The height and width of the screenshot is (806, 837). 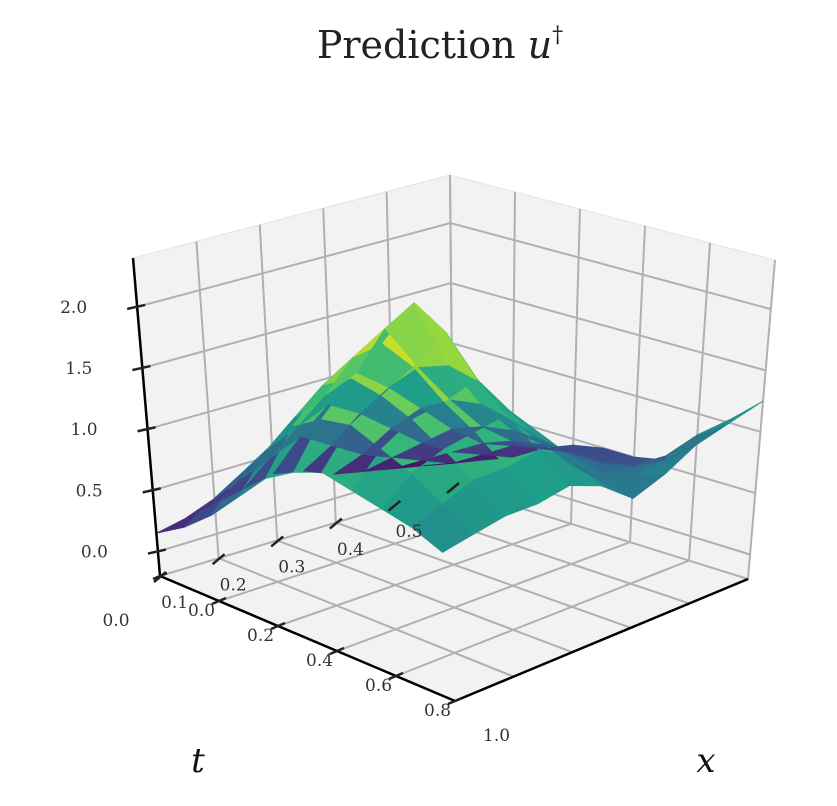 I want to click on t-tick-label: 0.0, so click(x=115, y=621).